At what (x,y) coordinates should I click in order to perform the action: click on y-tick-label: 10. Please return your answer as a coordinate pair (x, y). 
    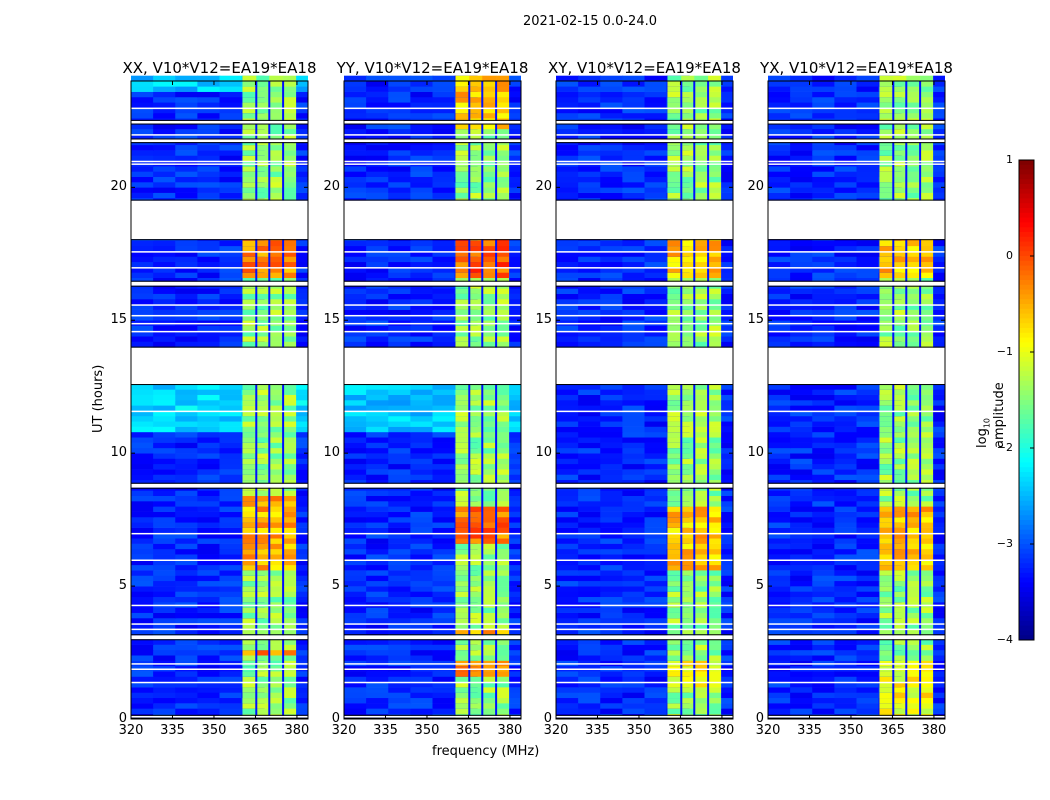
    Looking at the image, I should click on (331, 453).